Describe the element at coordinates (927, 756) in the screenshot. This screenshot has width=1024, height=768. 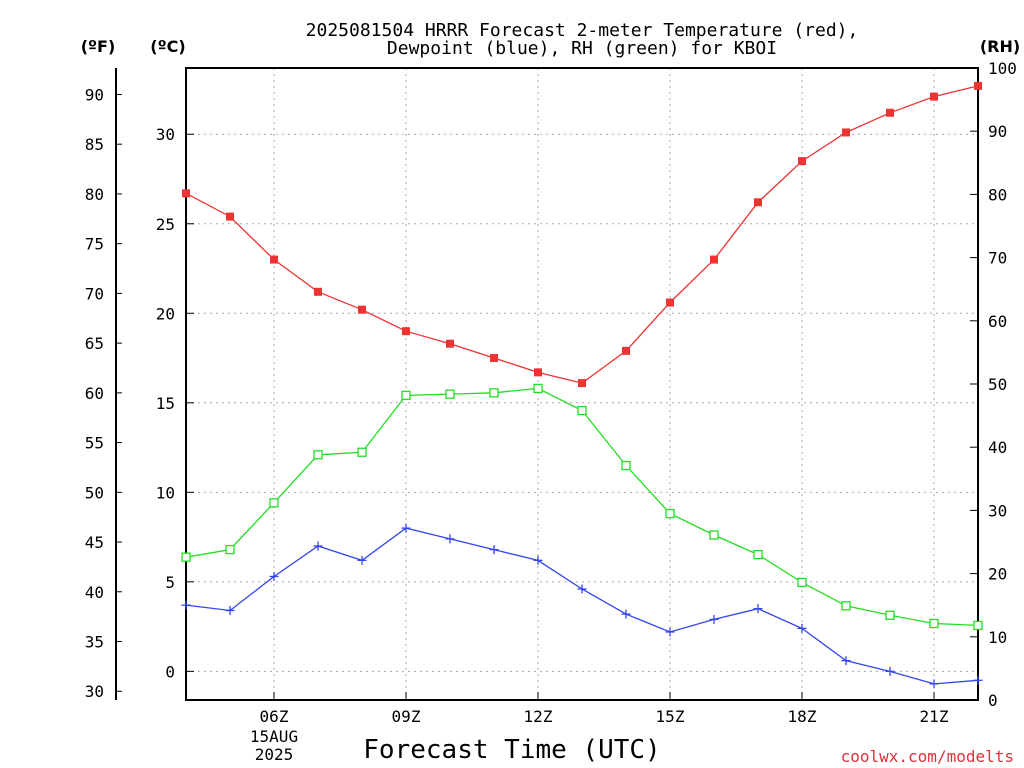
I see `credit-text: coolwx.com/modelts` at that location.